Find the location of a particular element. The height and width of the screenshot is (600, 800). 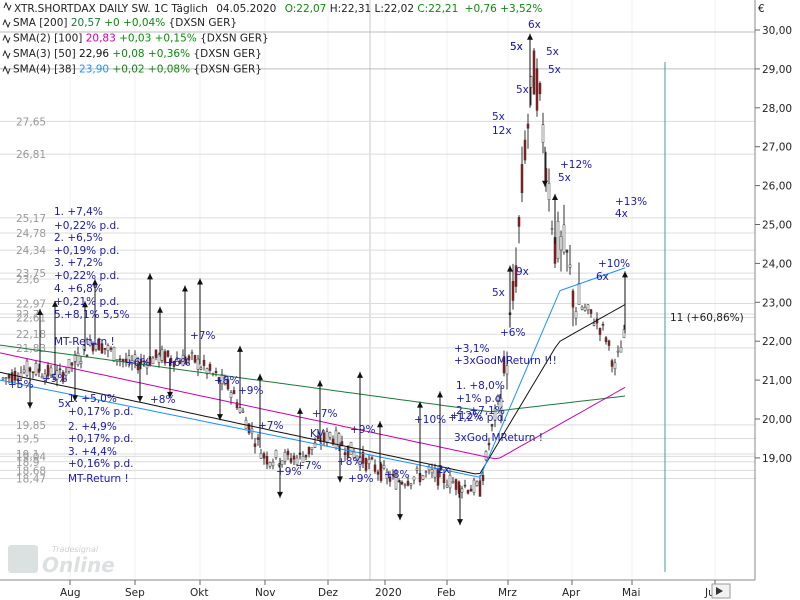

annotation-label: +8% is located at coordinates (162, 400).